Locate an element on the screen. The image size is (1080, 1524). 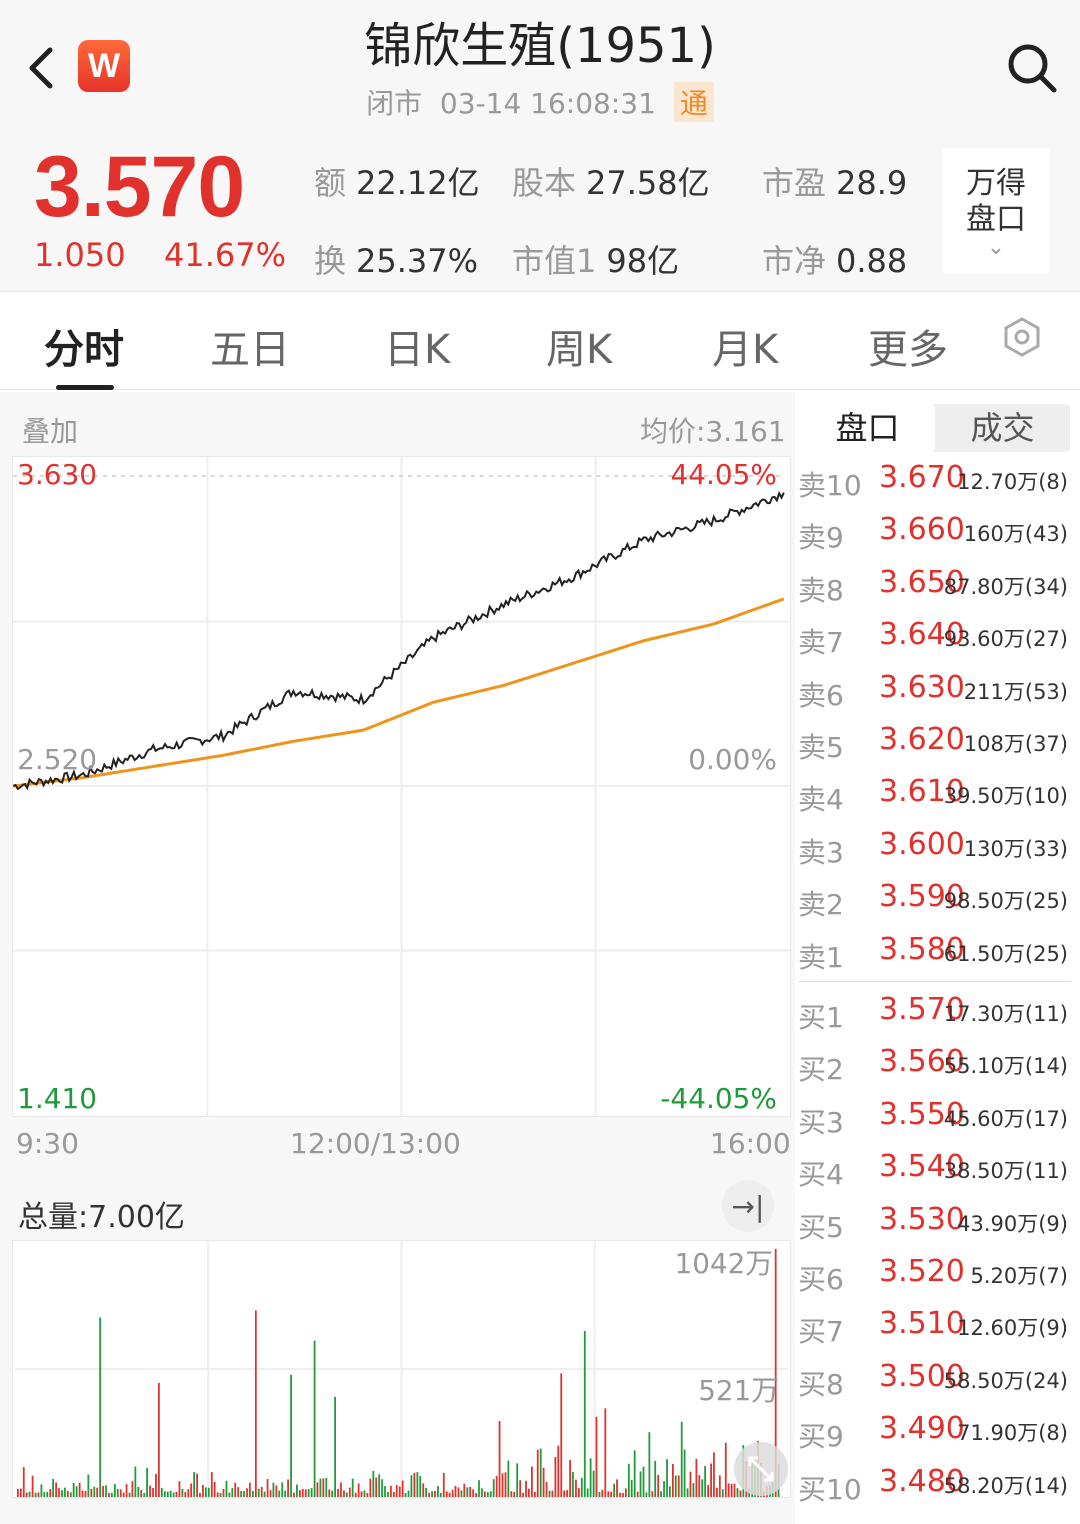
bid-row: 买7 3.510 12.60万(9) is located at coordinates (937, 1328).